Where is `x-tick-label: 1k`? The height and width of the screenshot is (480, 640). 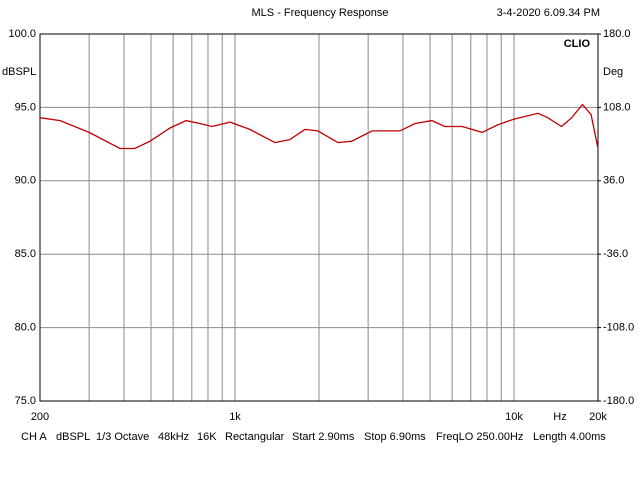 x-tick-label: 1k is located at coordinates (235, 417).